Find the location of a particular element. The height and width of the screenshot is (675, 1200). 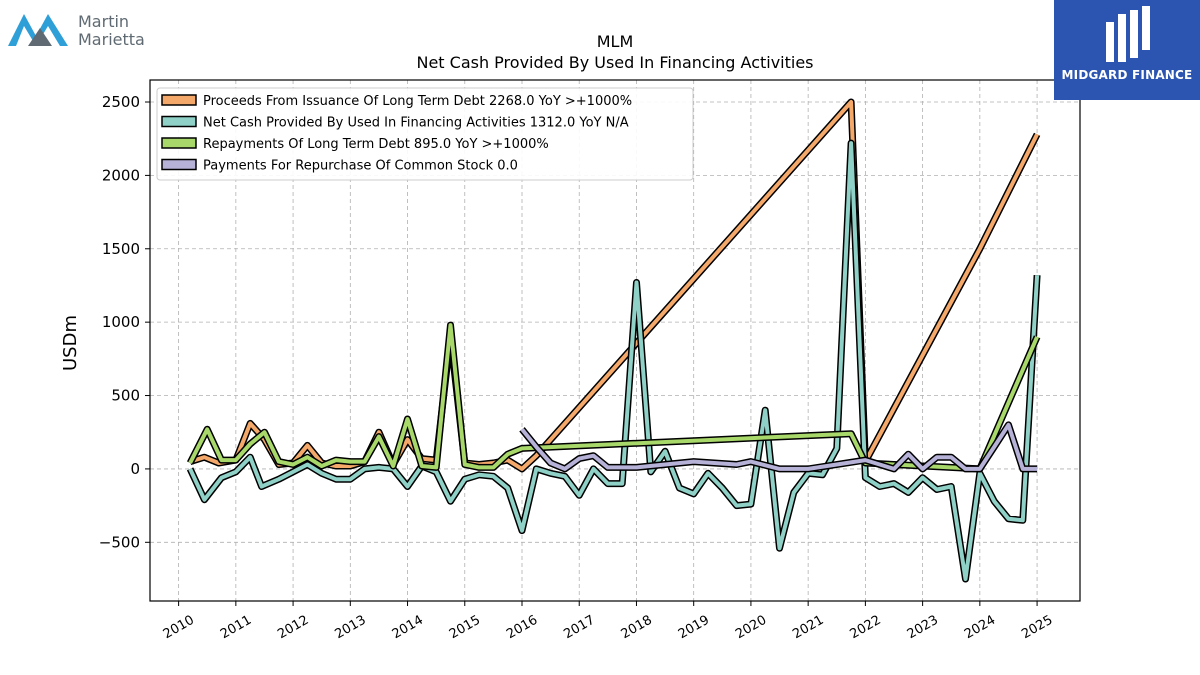

y-tick-label: 500 is located at coordinates (125, 396).